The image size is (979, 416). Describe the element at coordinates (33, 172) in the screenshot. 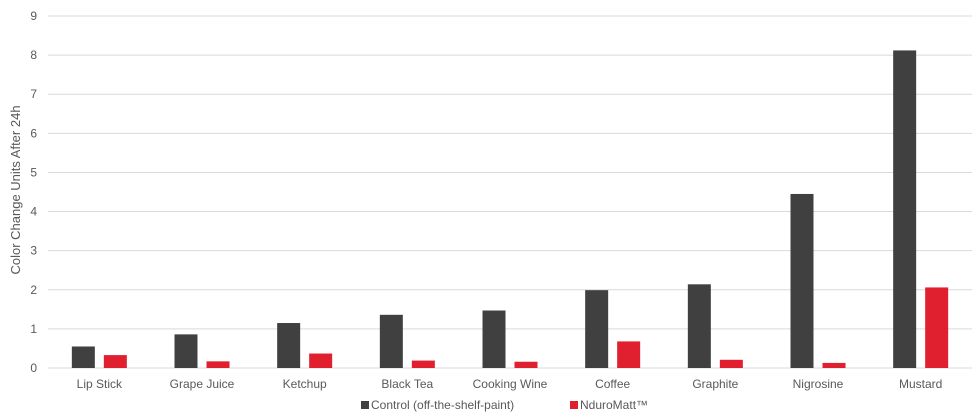

I see `y-tick-label: 5` at that location.